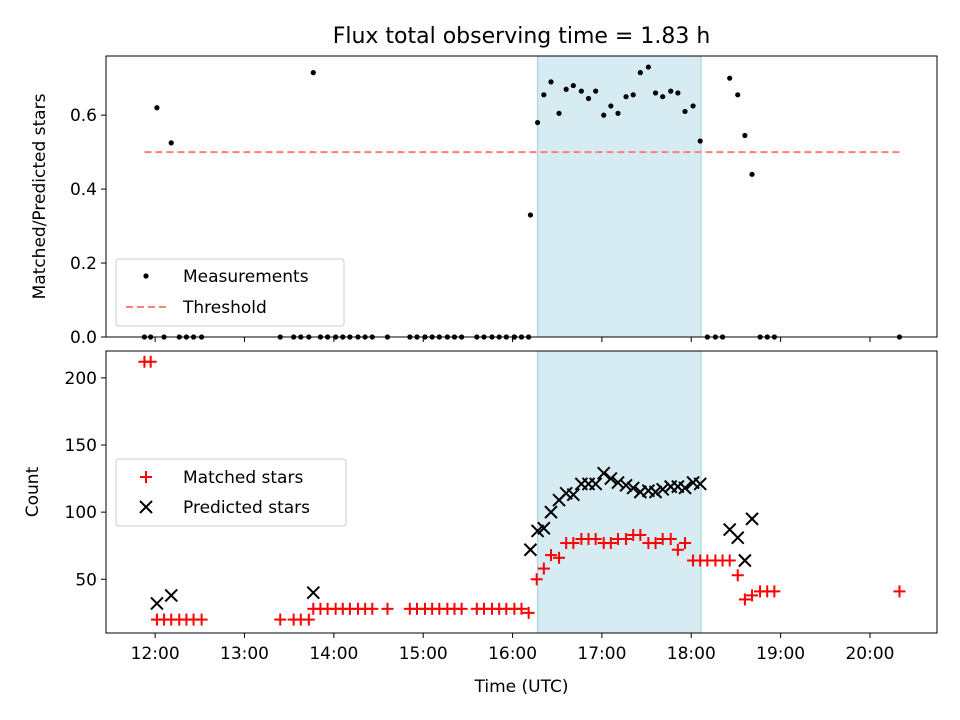  What do you see at coordinates (454, 538) in the screenshot?
I see `predicted-stars-points` at bounding box center [454, 538].